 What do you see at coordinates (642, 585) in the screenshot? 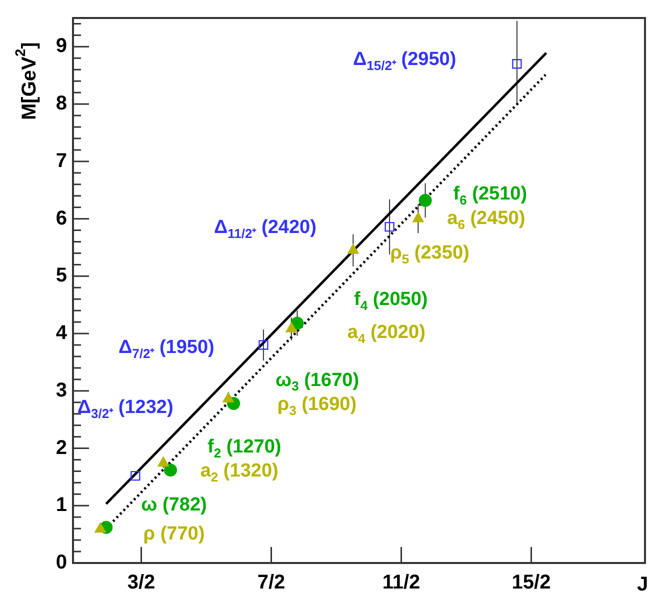
I see `x-axis-title: J` at bounding box center [642, 585].